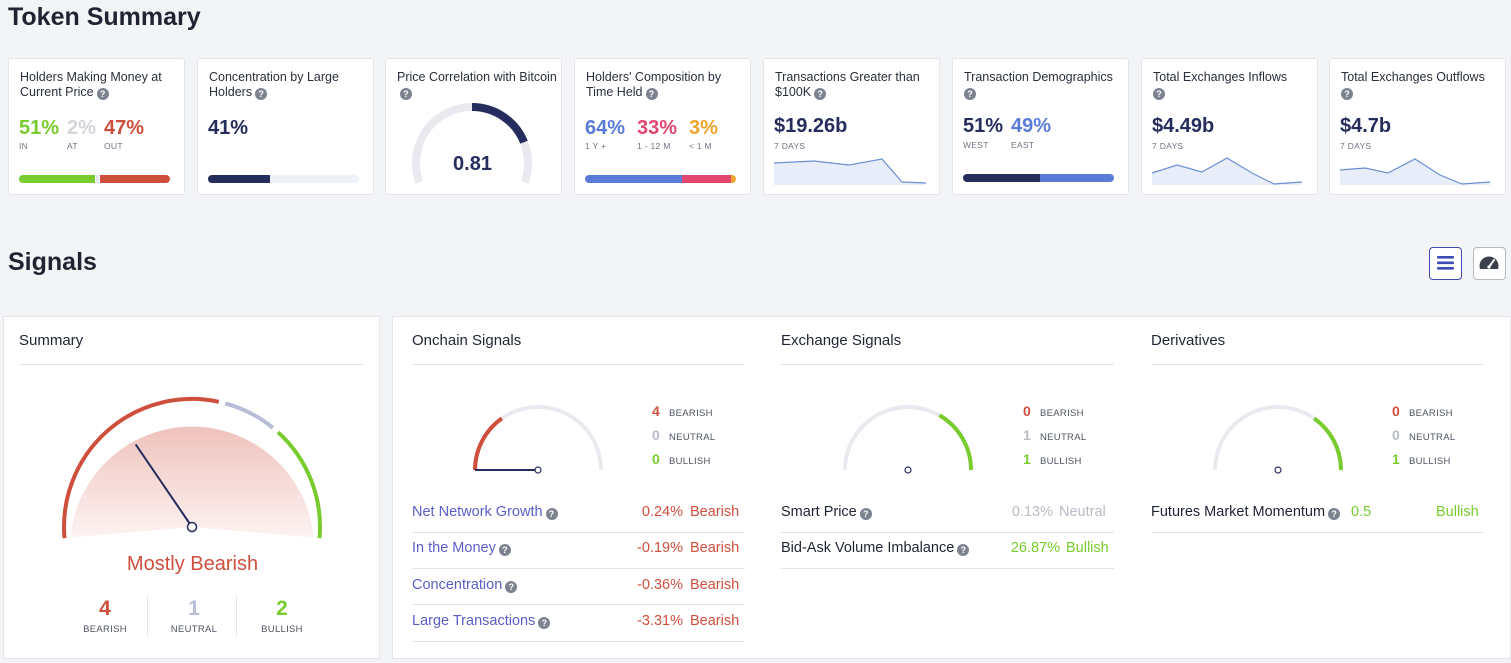  I want to click on summary-gauge, so click(192, 467).